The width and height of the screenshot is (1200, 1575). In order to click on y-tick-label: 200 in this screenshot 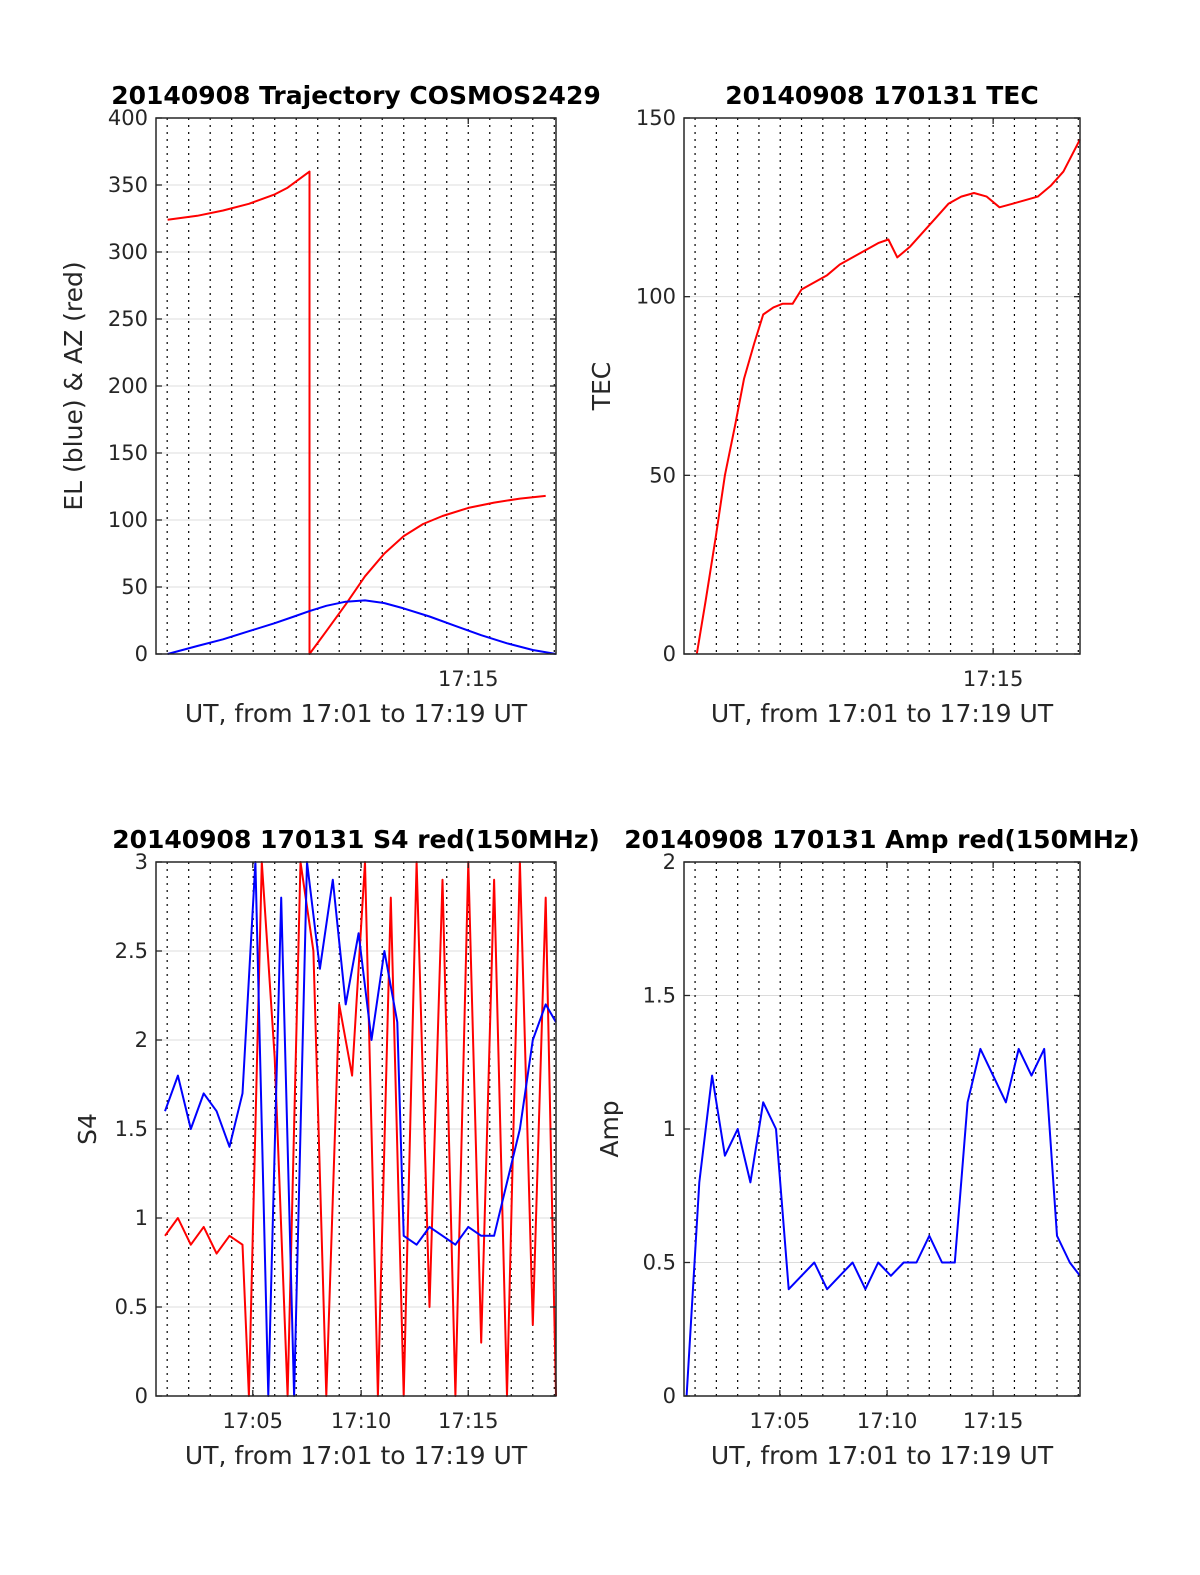, I will do `click(128, 386)`.